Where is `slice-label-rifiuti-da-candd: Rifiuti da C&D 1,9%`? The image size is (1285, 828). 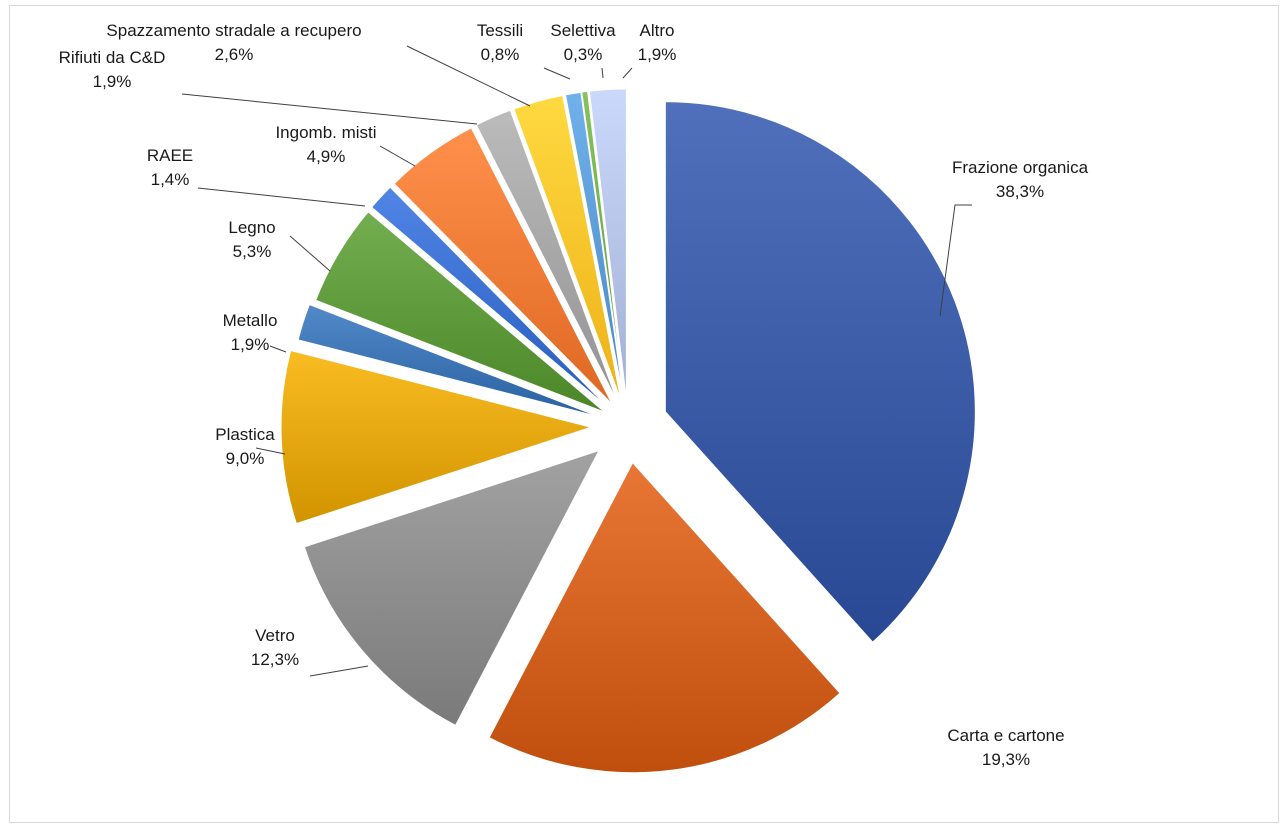 slice-label-rifiuti-da-candd: Rifiuti da C&D 1,9% is located at coordinates (112, 69).